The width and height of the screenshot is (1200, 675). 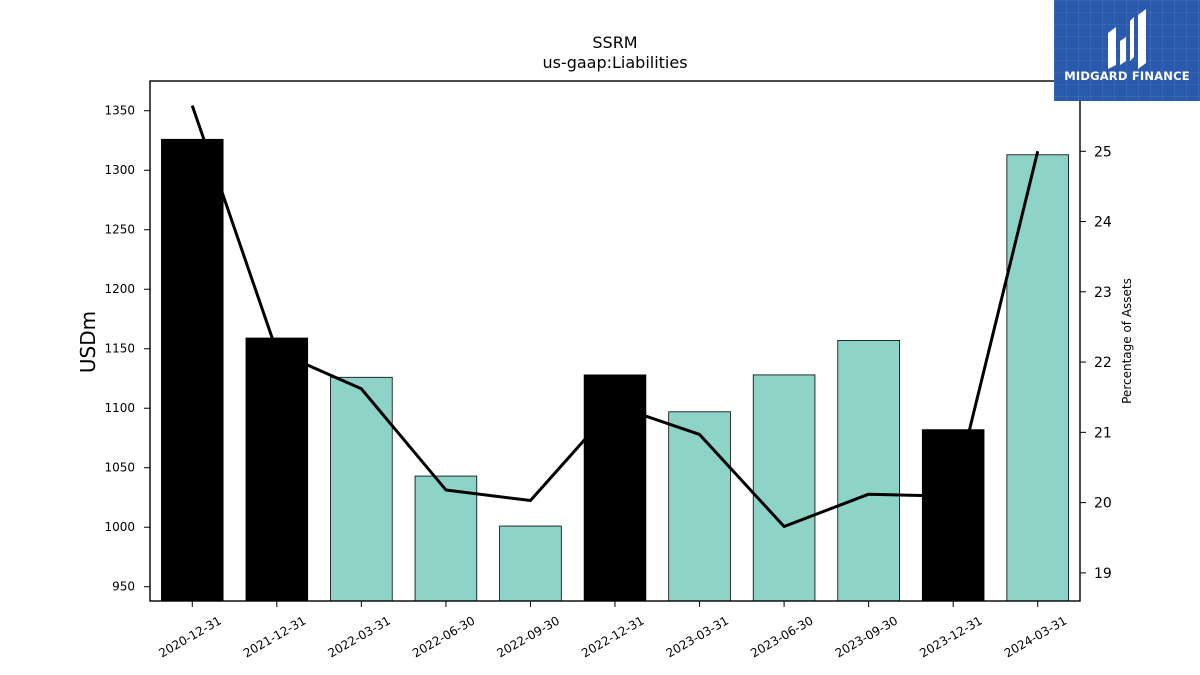 What do you see at coordinates (119, 289) in the screenshot?
I see `y-tick-label: 1200` at bounding box center [119, 289].